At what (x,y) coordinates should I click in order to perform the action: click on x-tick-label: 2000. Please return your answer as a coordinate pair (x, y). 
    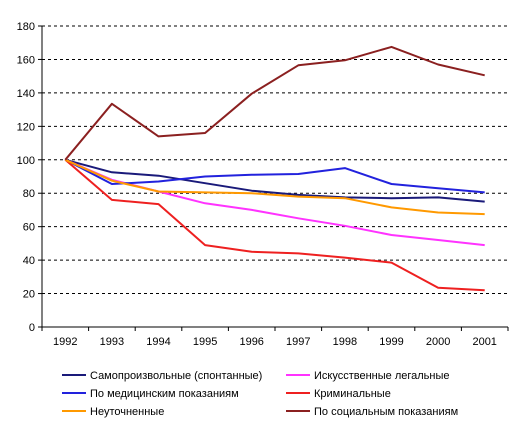
    Looking at the image, I should click on (438, 342).